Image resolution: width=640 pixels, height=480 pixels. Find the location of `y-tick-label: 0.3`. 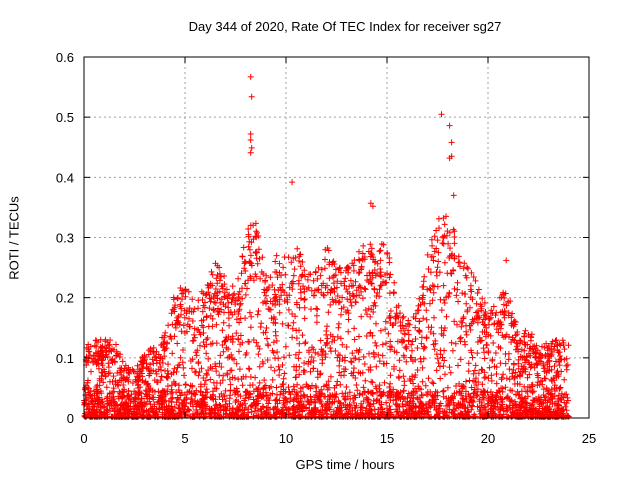

y-tick-label: 0.3 is located at coordinates (65, 238).